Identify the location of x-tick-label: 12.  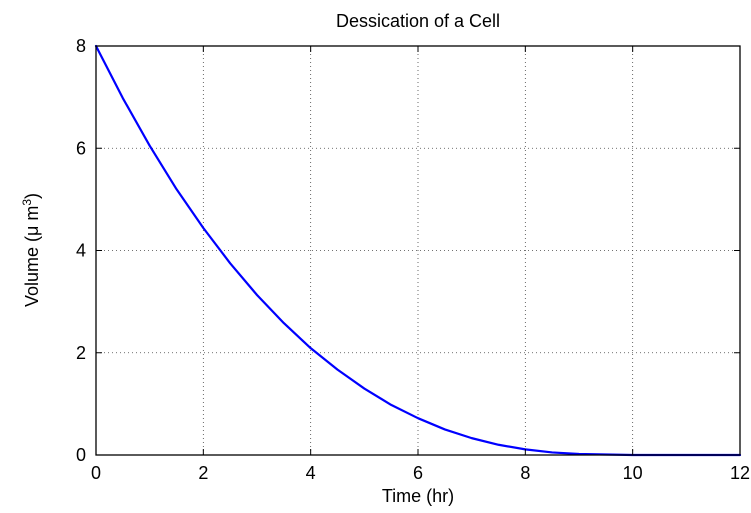
(740, 473).